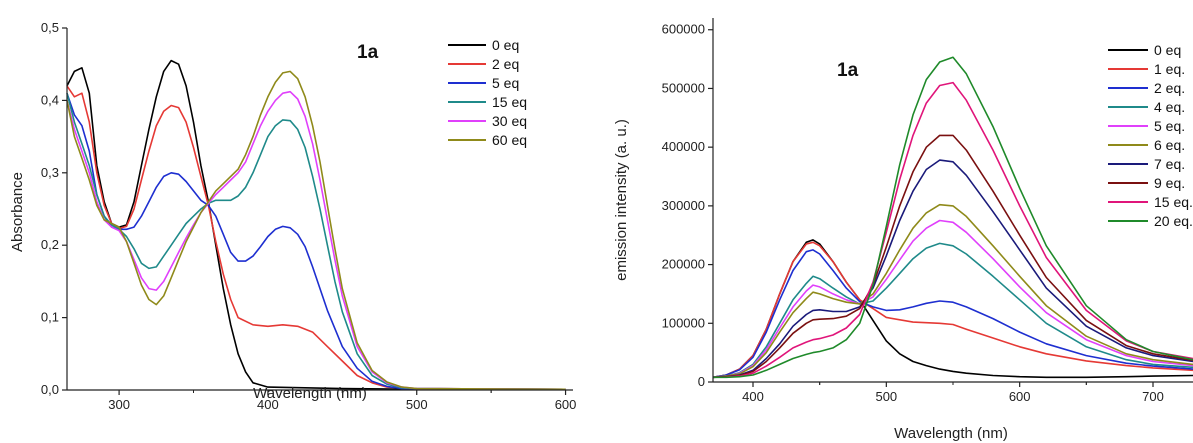  I want to click on absorbance-y-tick-label: 0,0, so click(50, 389).